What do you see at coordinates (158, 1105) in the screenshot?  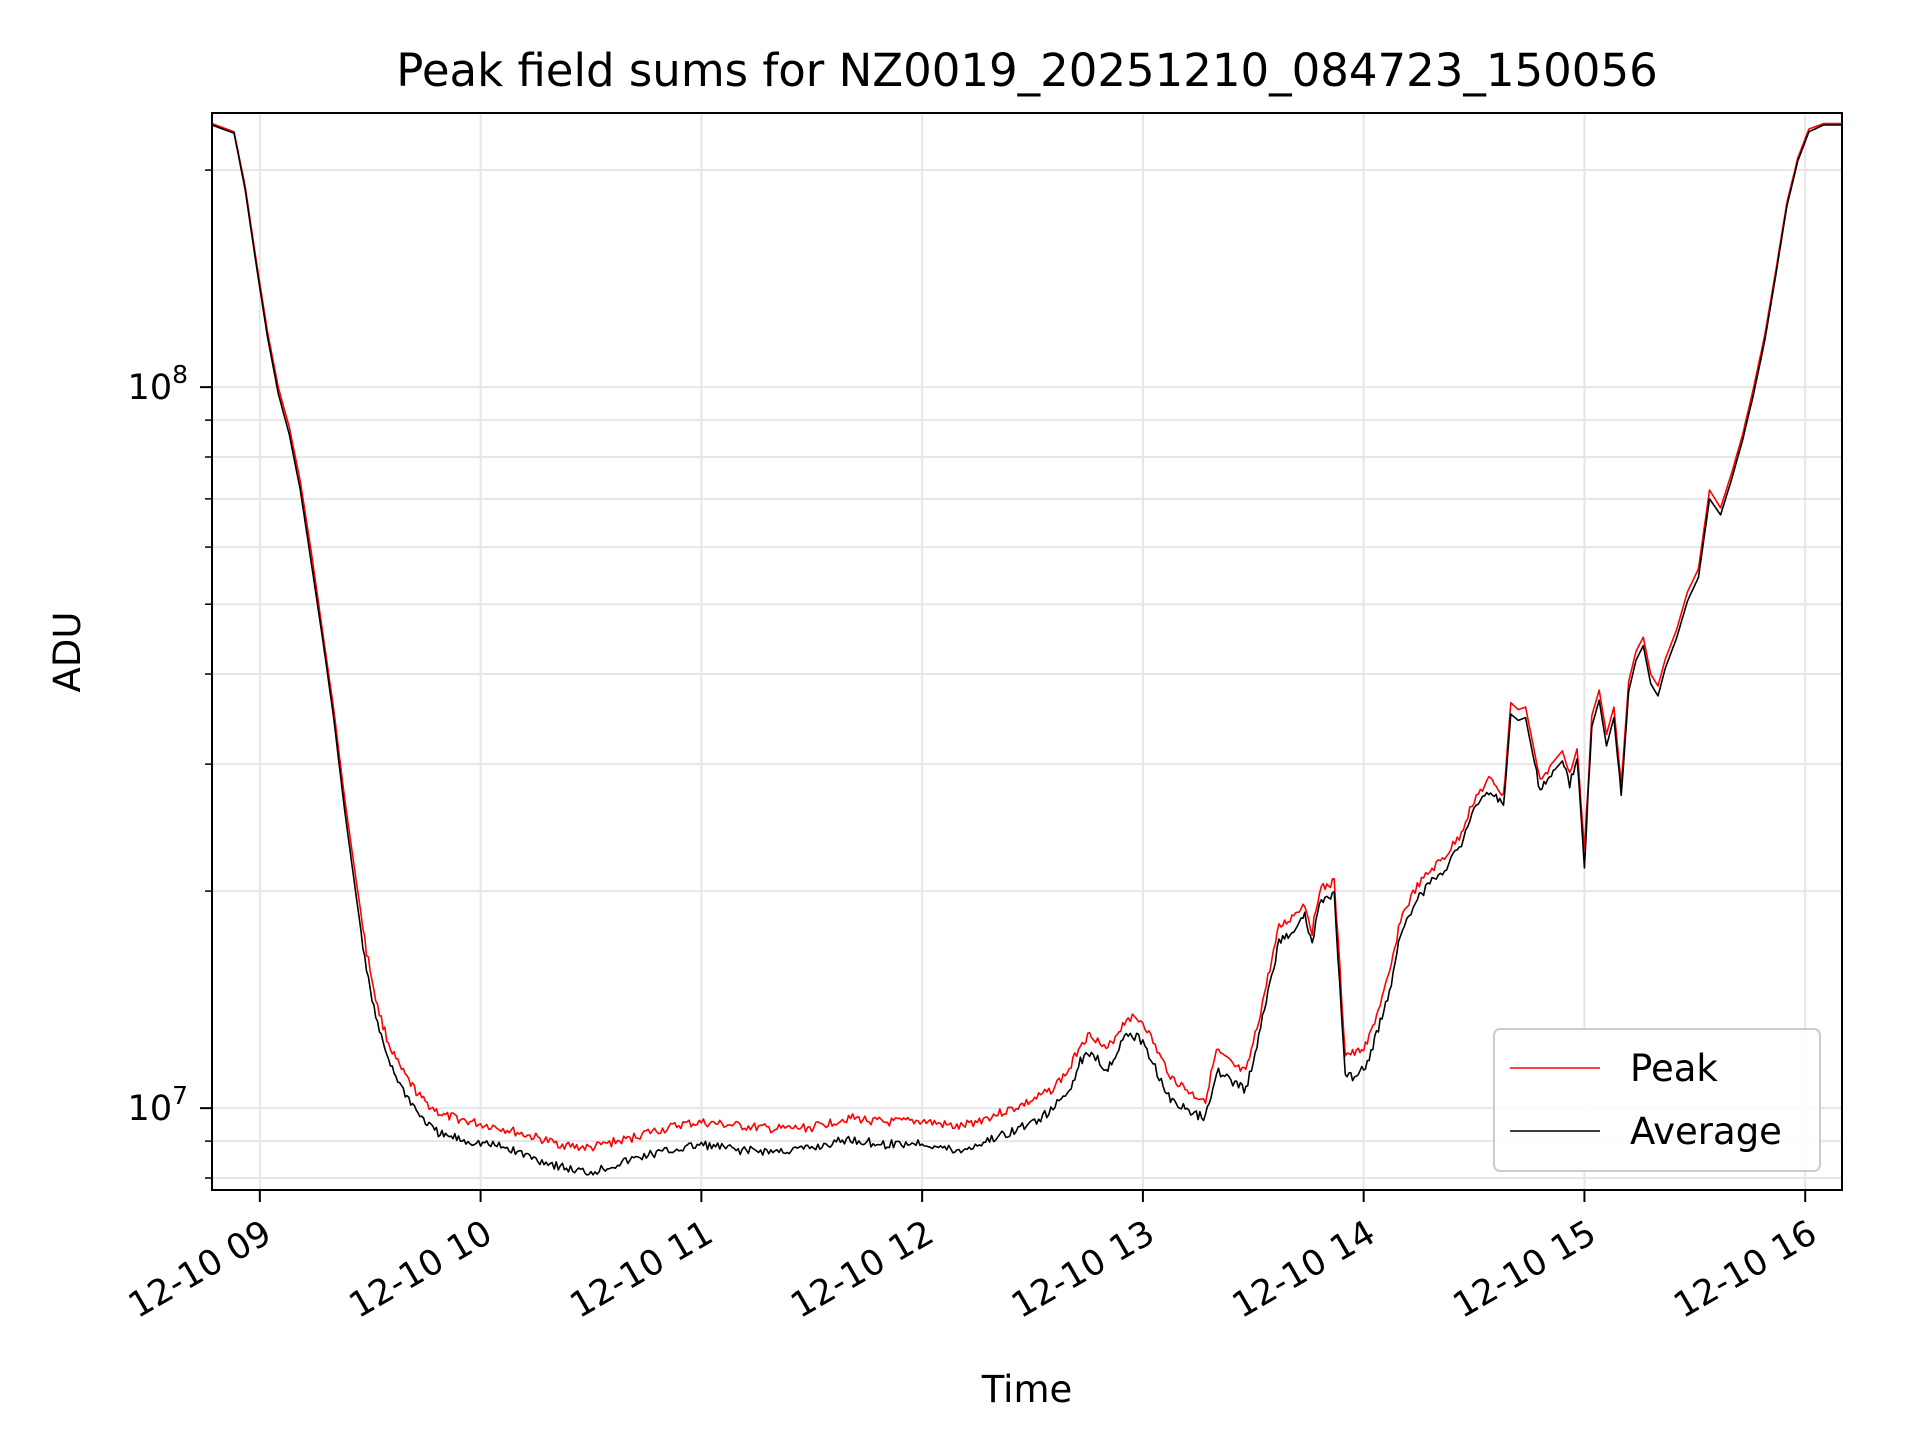 I see `y-tick-label: 10⁷` at bounding box center [158, 1105].